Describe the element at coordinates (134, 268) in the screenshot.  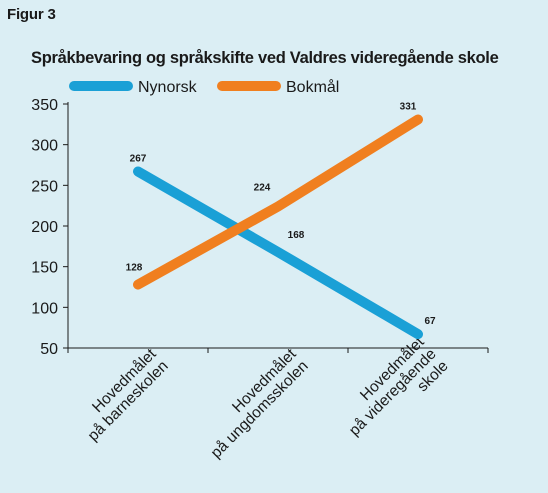
I see `data-label: 128` at that location.